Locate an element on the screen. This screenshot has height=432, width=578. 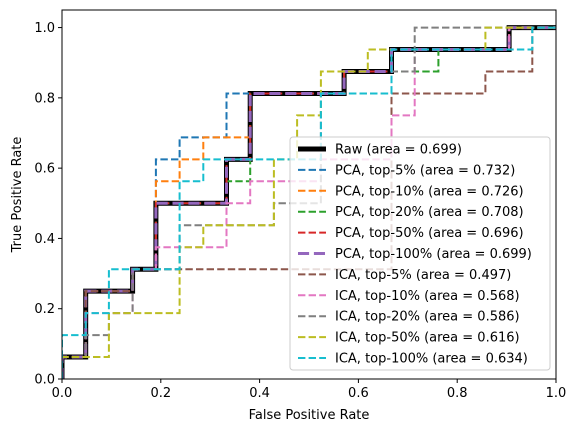
y-tick-label: 0.6 is located at coordinates (44, 169).